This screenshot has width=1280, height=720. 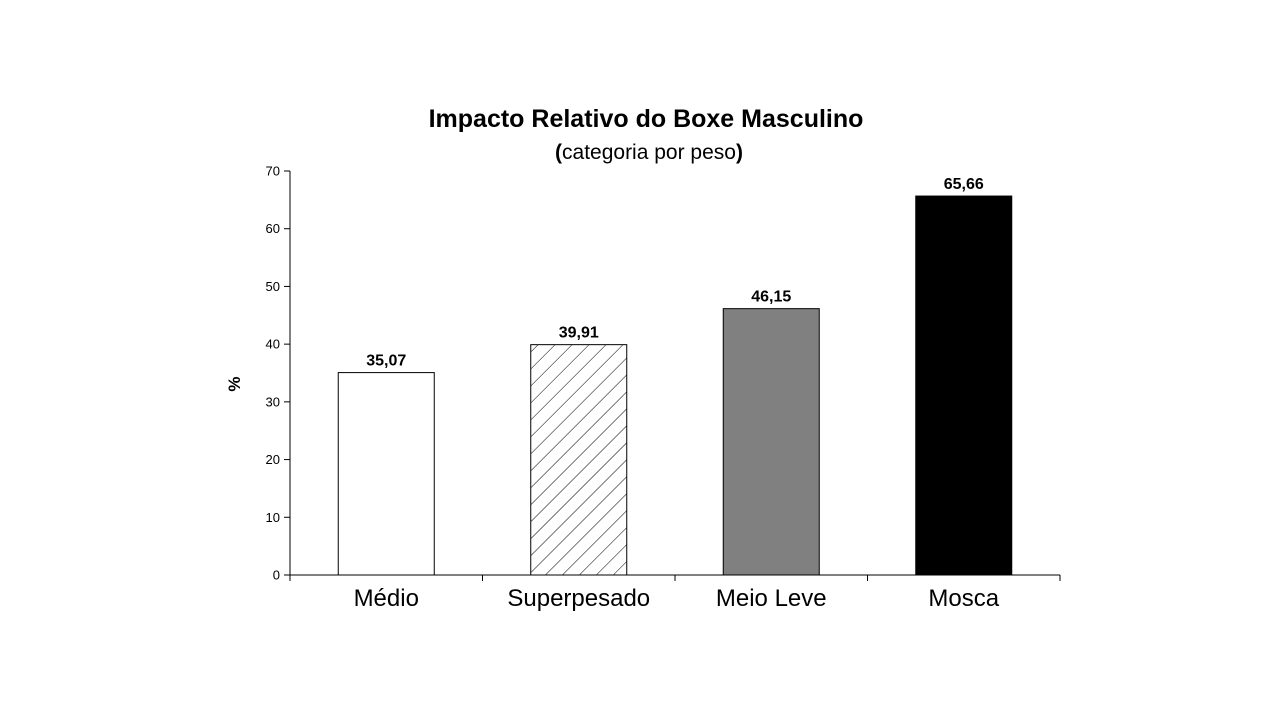 What do you see at coordinates (771, 297) in the screenshot?
I see `bar-value-label: 46,15` at bounding box center [771, 297].